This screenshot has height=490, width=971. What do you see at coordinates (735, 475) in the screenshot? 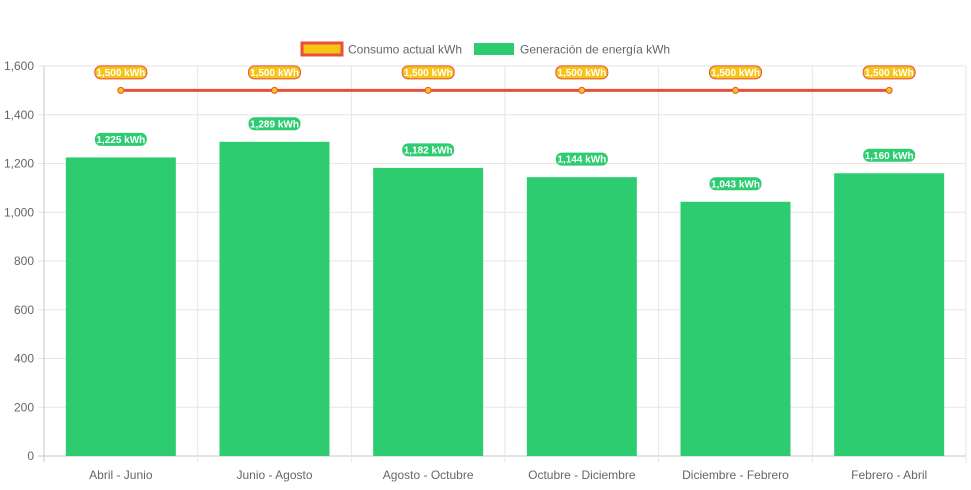
I see `x-tick-label: Diciembre - Febrero` at bounding box center [735, 475].